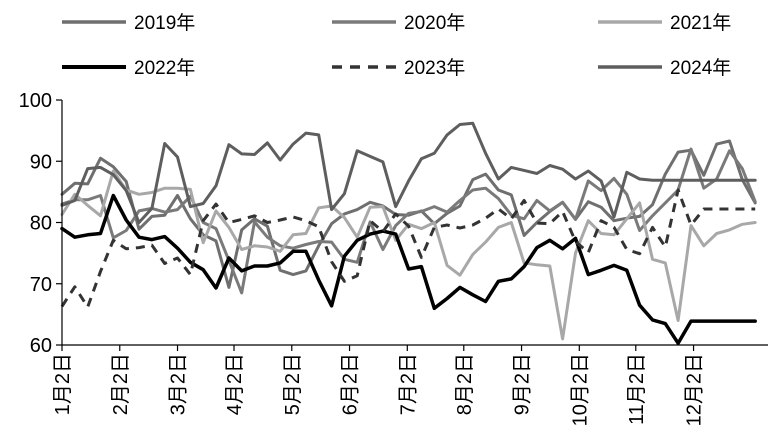 The image size is (777, 445). What do you see at coordinates (465, 384) in the screenshot?
I see `x-tick-label: 8月2日` at bounding box center [465, 384].